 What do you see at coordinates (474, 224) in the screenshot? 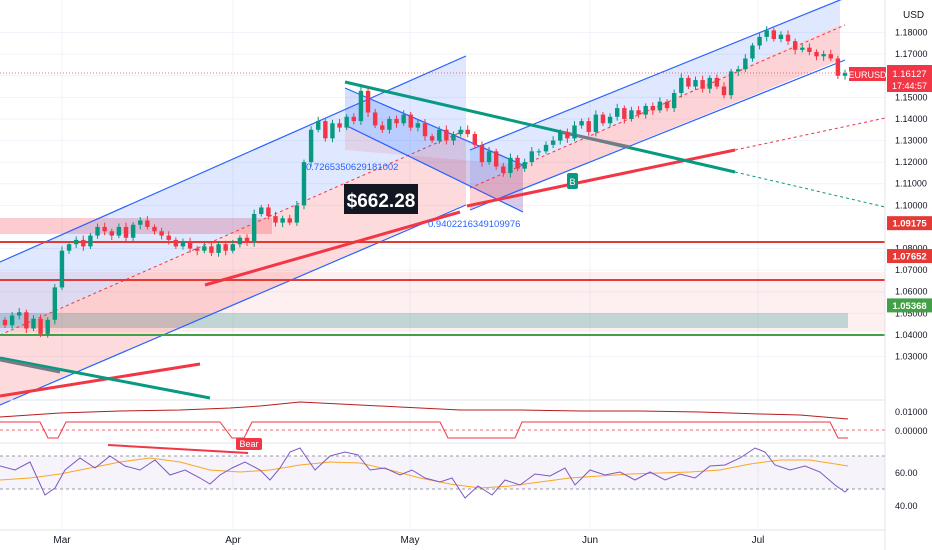
I see `svg-text: 0.9402216349109976` at bounding box center [474, 224].